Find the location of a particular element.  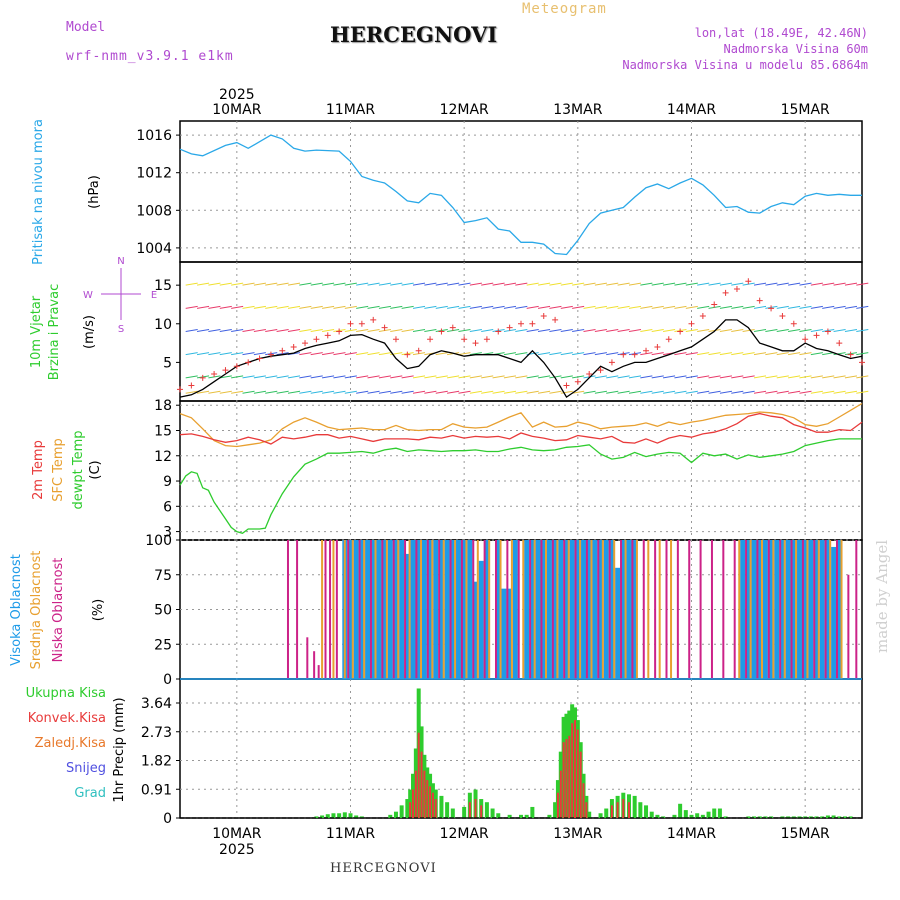

y-tick-label: 1004 is located at coordinates (154, 249).